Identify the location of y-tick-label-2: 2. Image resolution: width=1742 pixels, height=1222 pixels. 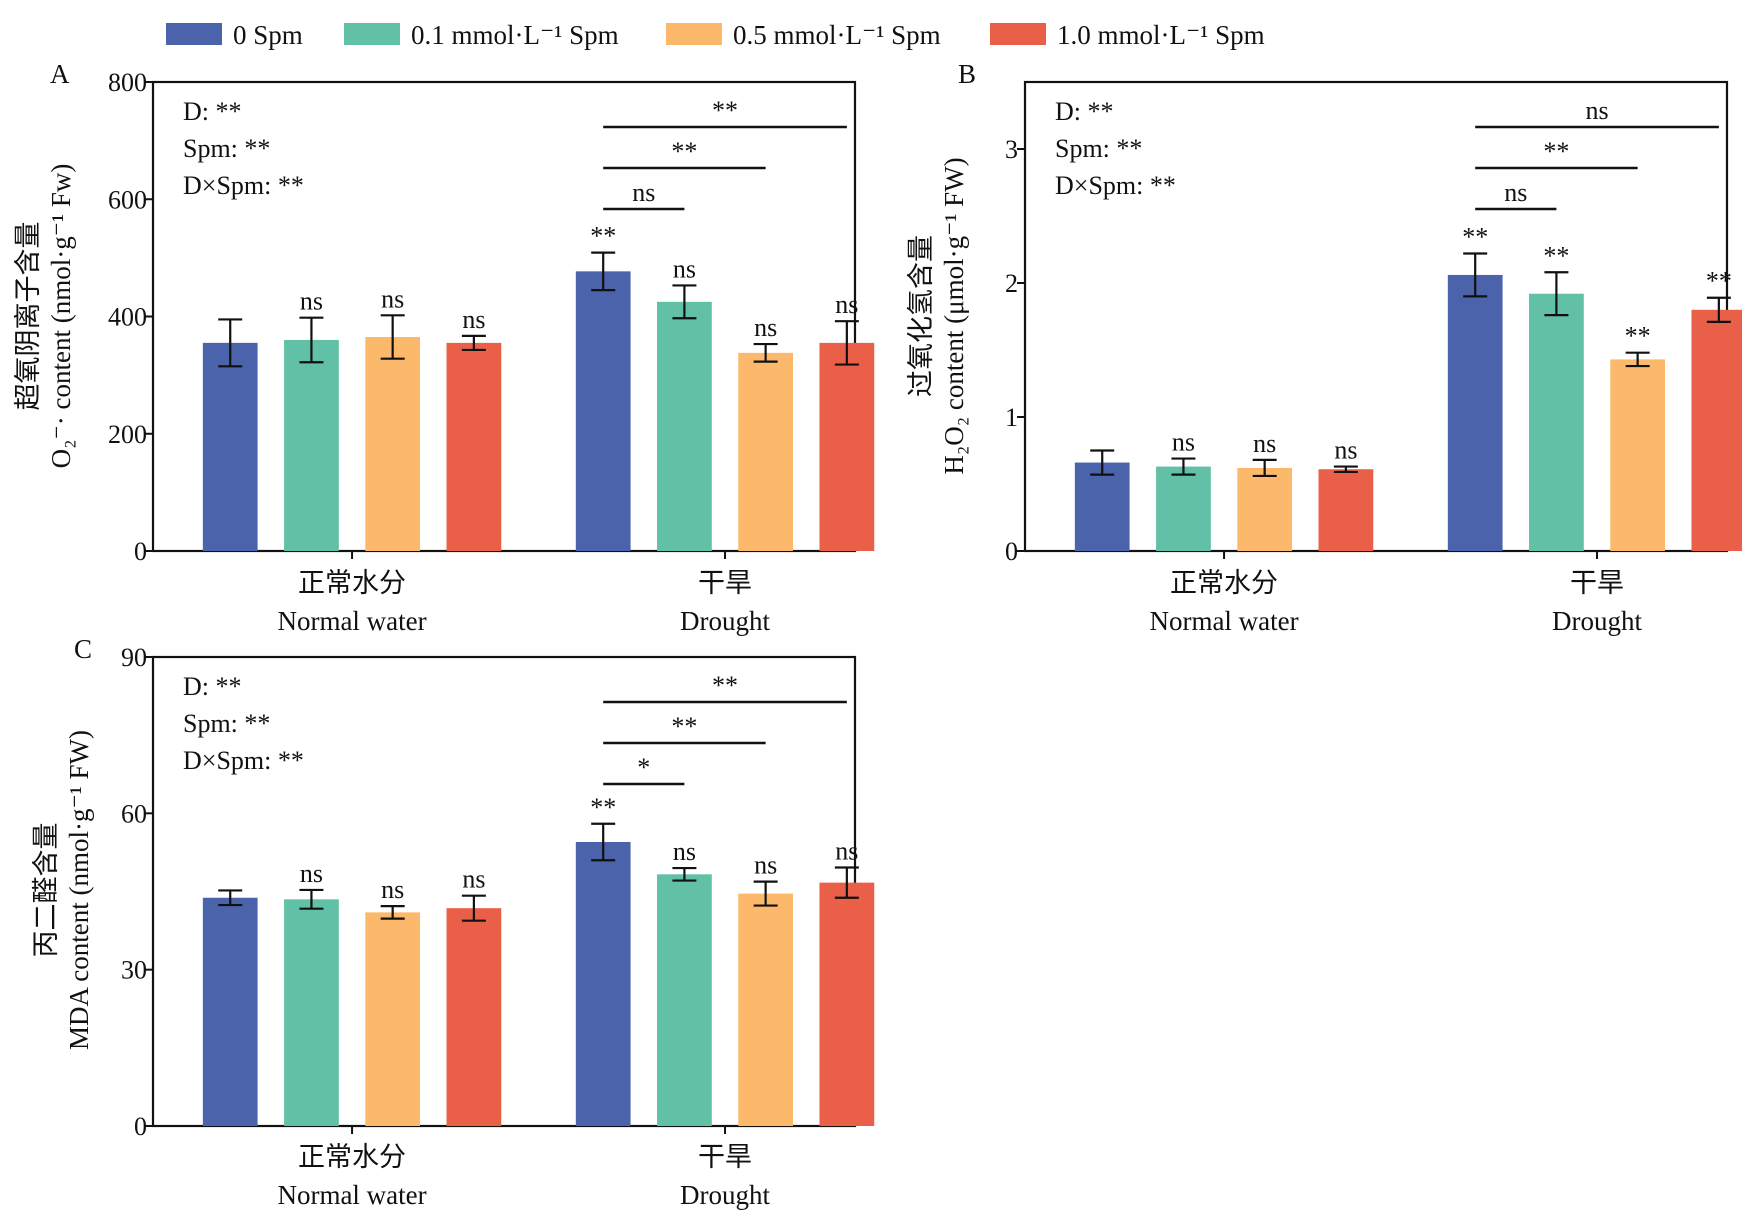
(1011, 283).